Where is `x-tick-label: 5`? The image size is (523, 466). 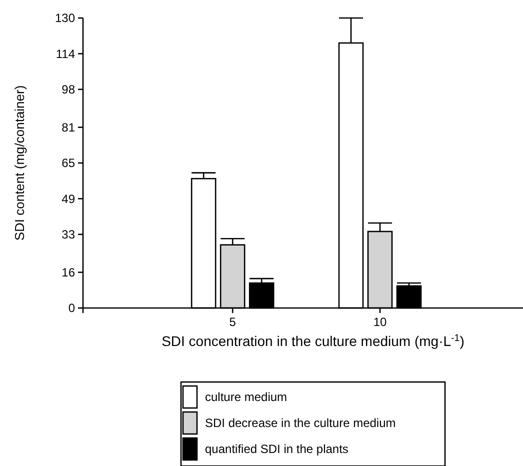
x-tick-label: 5 is located at coordinates (232, 322).